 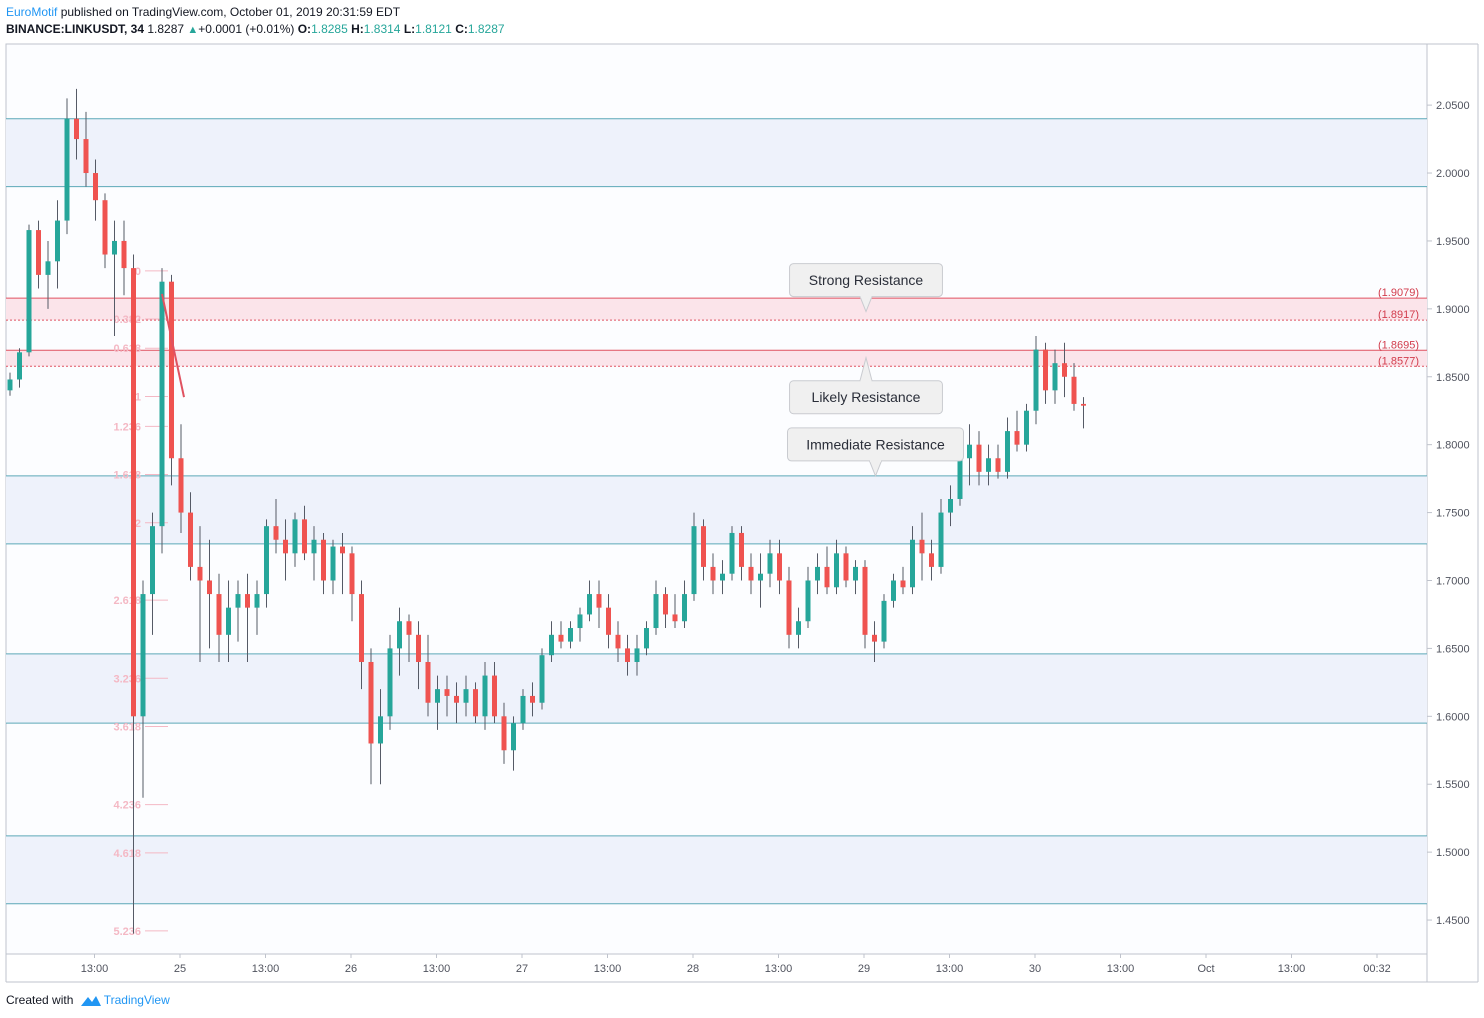 What do you see at coordinates (32, 12) in the screenshot?
I see `author-link: EuroMotif` at bounding box center [32, 12].